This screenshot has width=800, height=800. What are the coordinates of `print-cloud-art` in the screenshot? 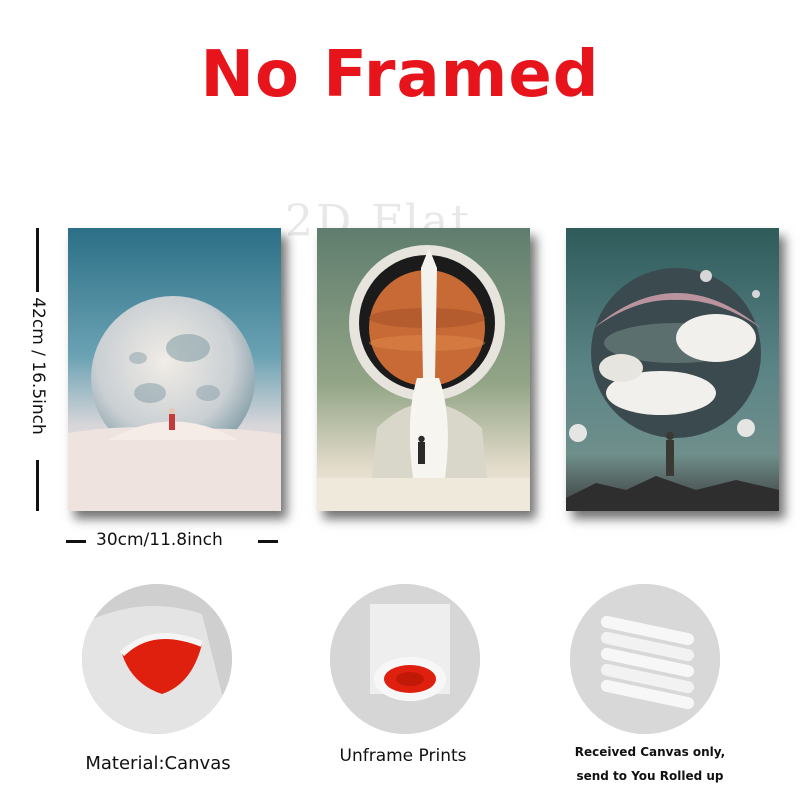 It's located at (672, 389).